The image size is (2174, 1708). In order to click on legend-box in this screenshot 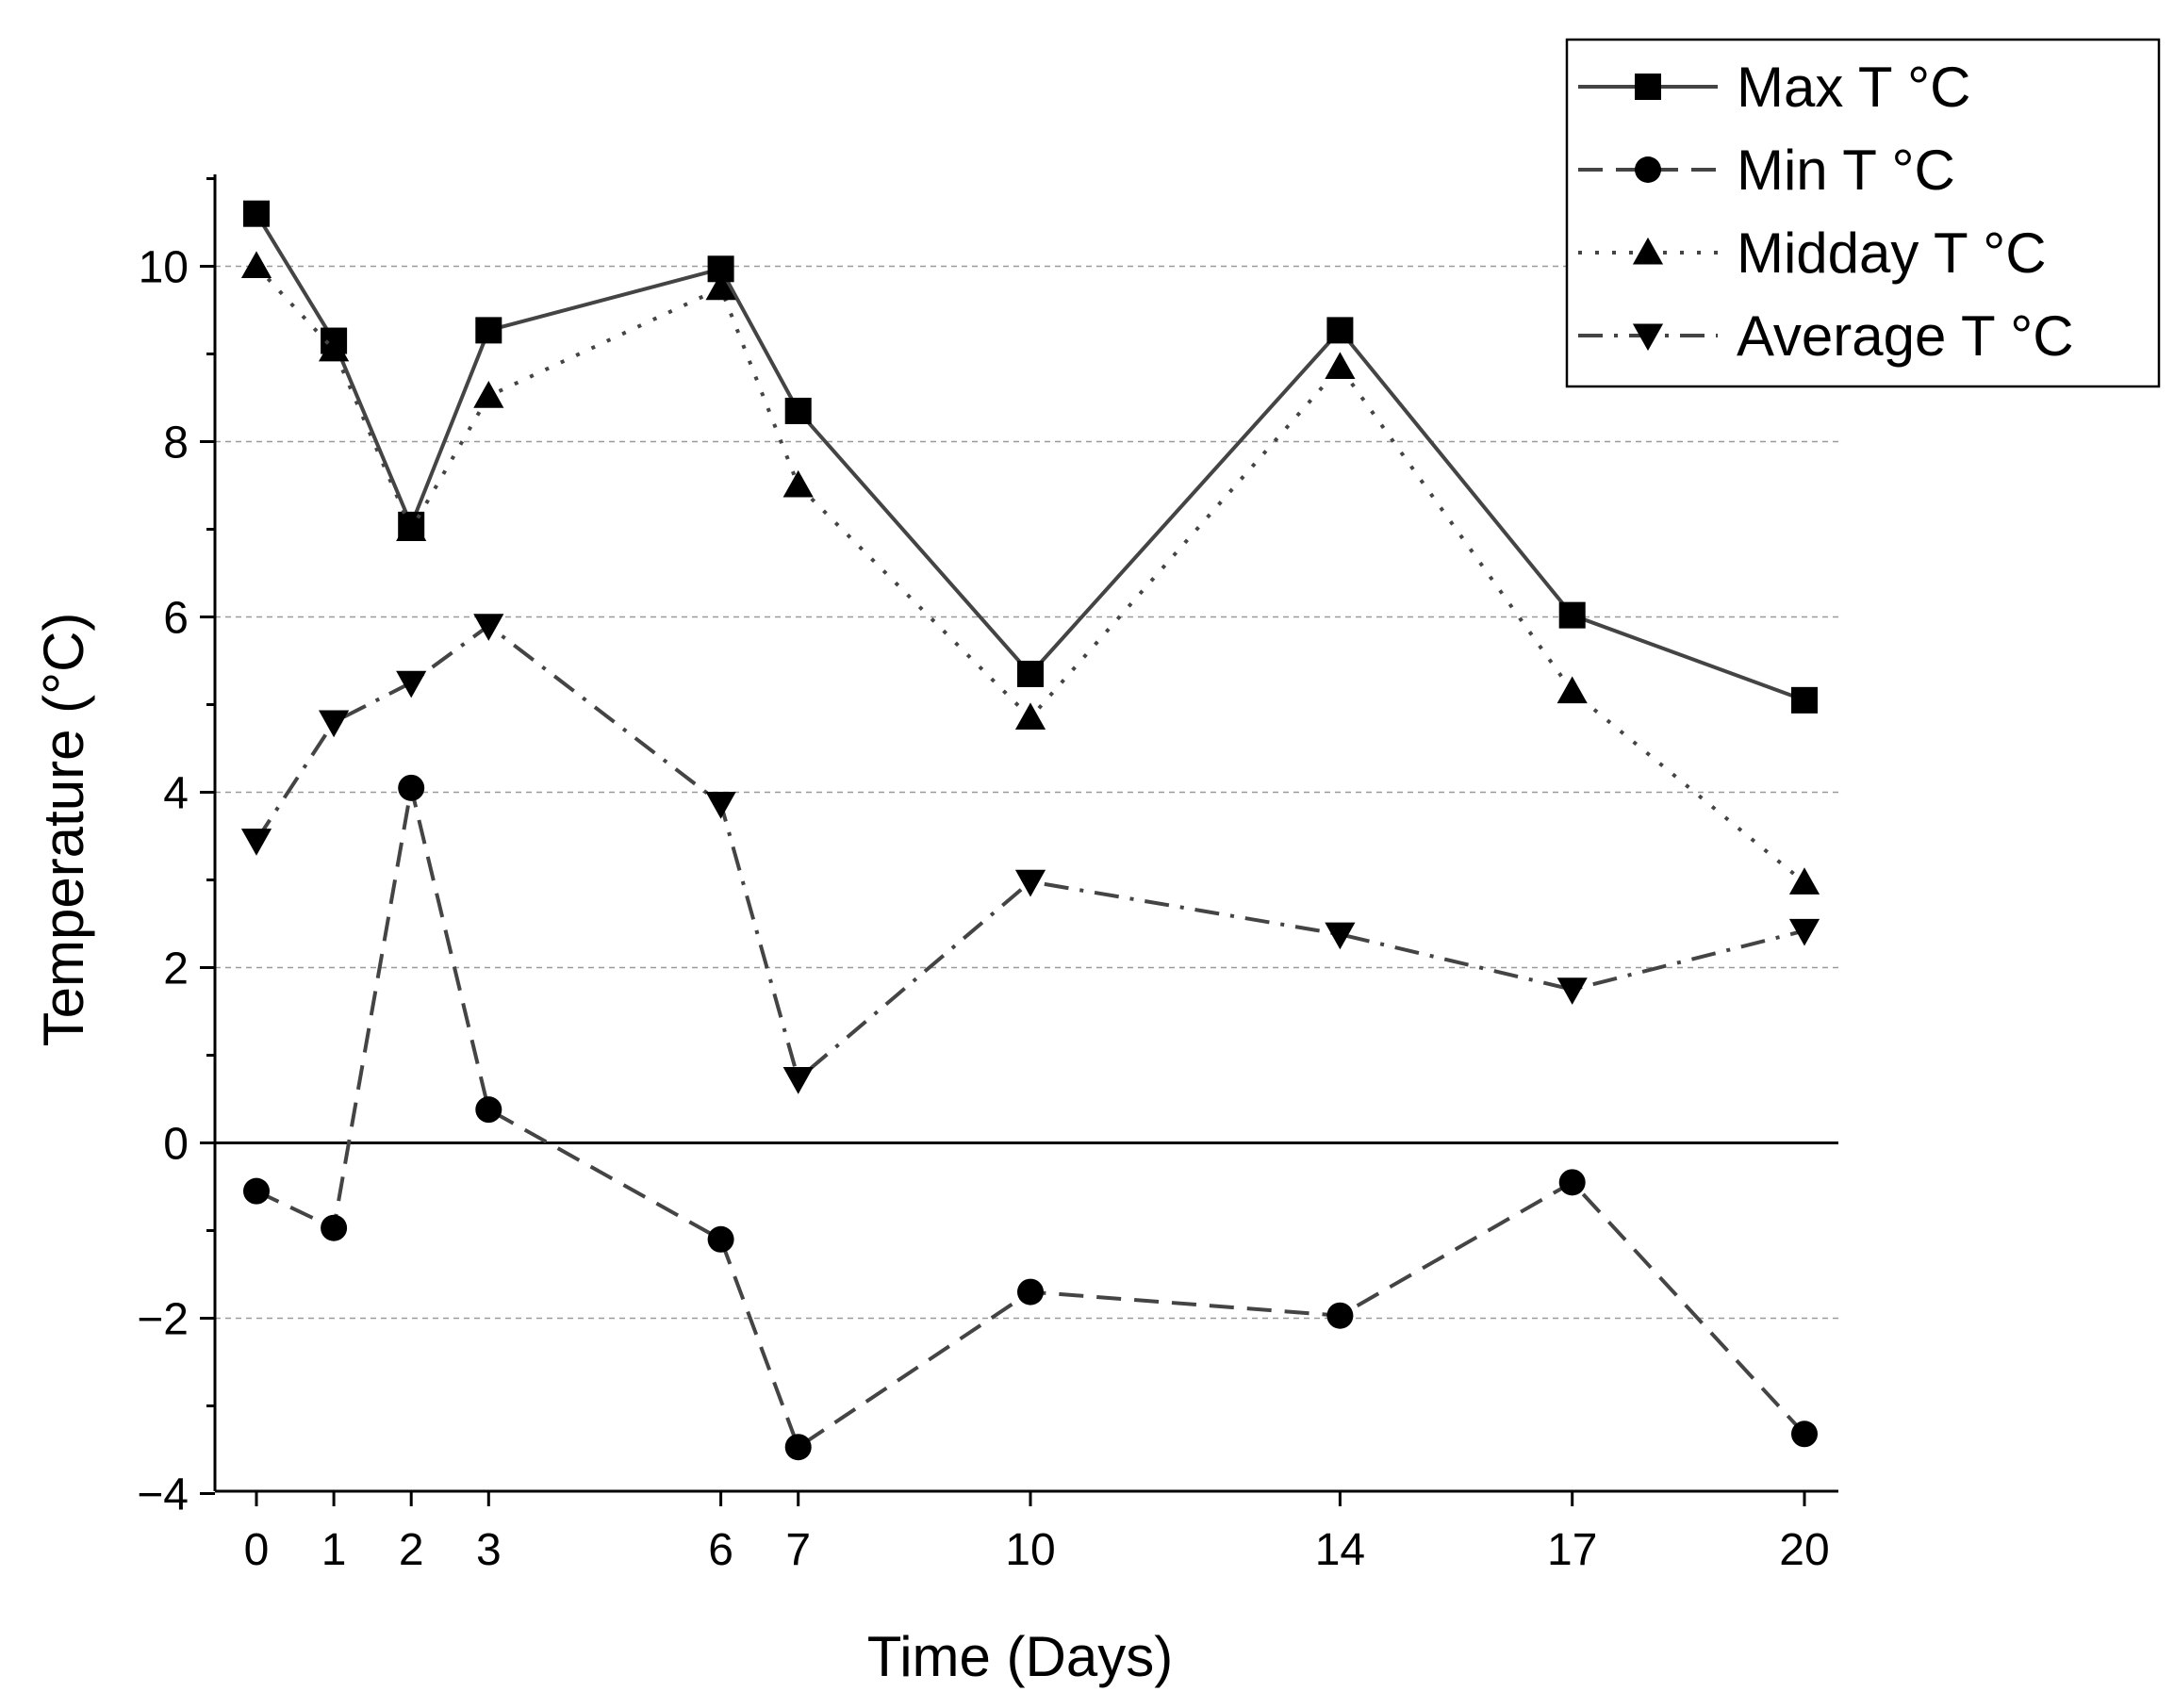, I will do `click(1863, 213)`.